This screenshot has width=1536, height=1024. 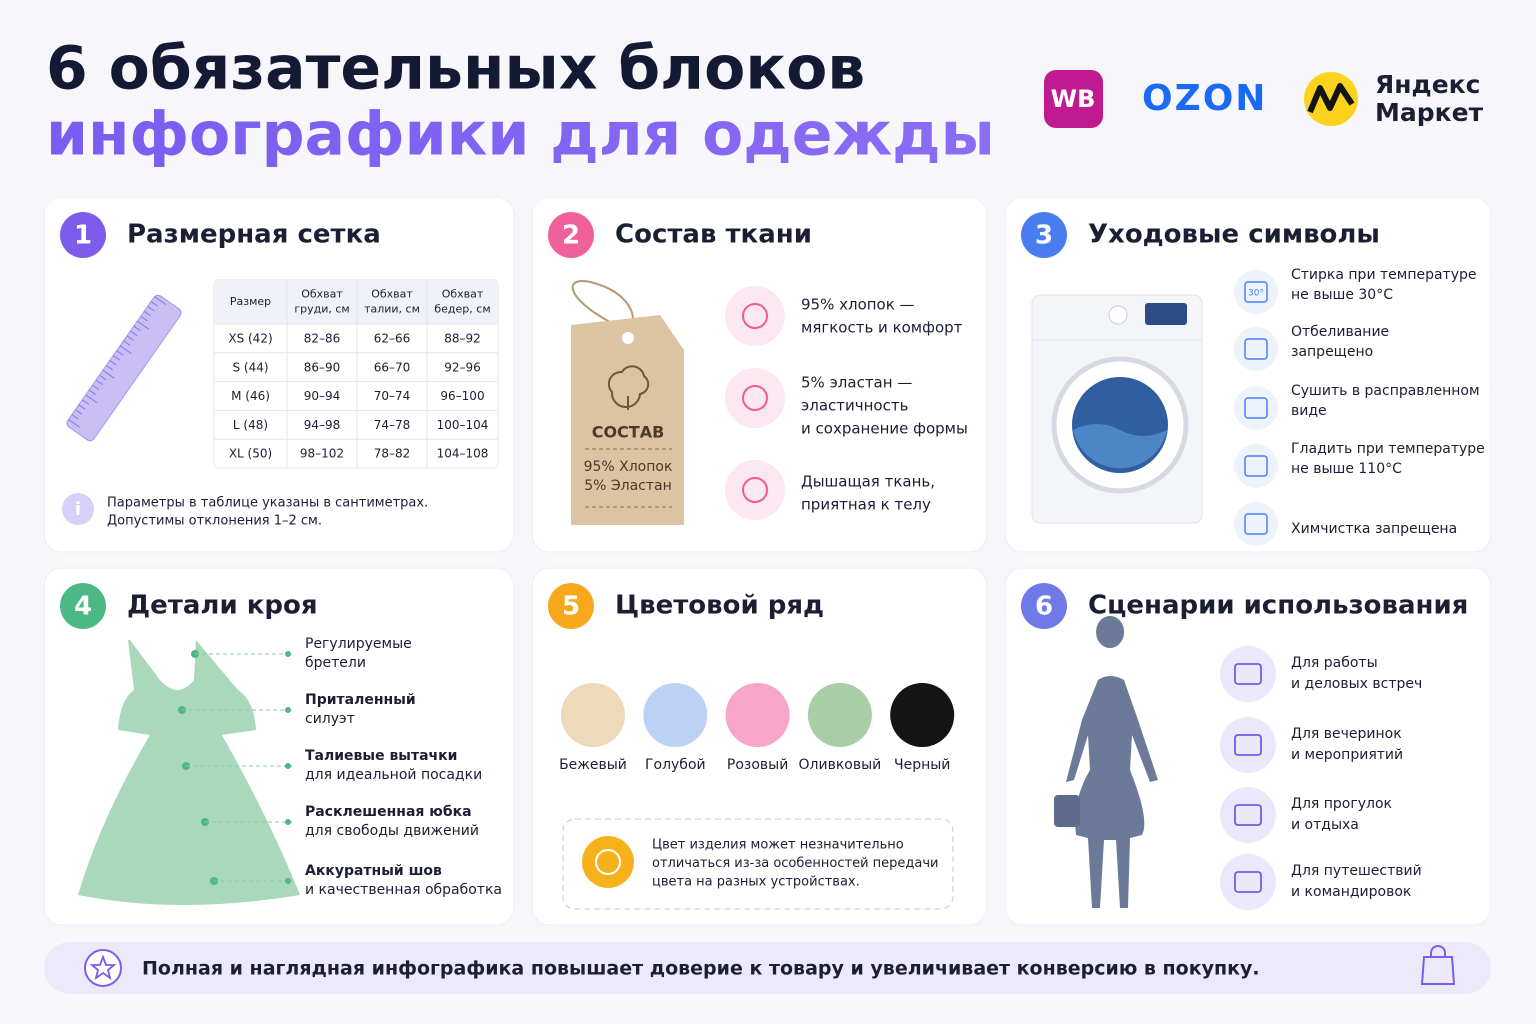 I want to click on item-line: Гладить при температуре, so click(x=1388, y=449).